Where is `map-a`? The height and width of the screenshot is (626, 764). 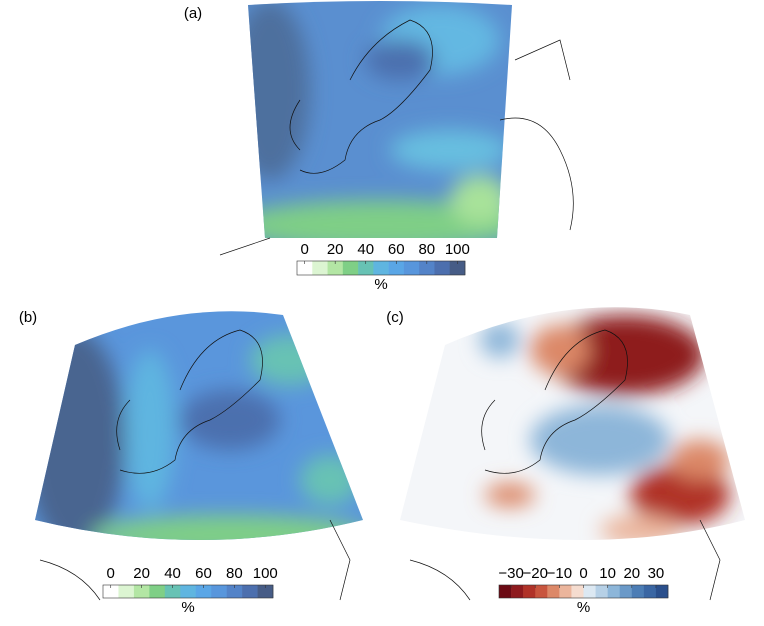
map-a is located at coordinates (380, 119).